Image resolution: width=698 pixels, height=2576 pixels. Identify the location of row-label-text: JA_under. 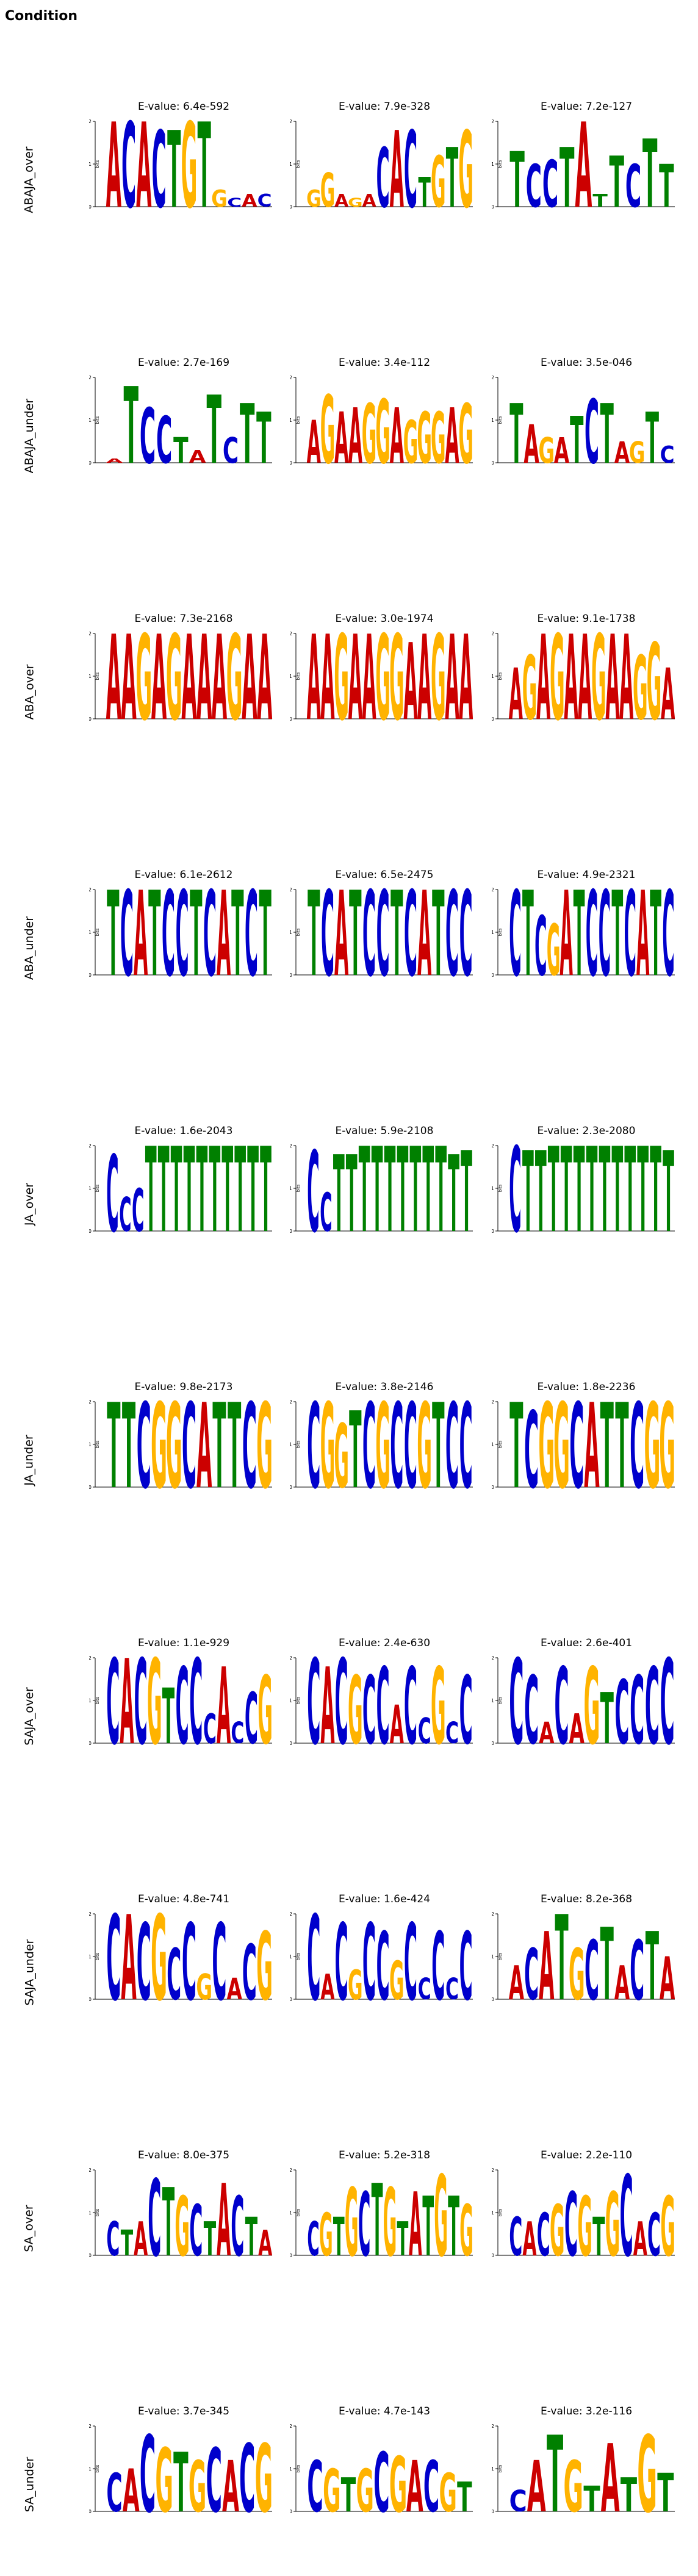
(30, 1460).